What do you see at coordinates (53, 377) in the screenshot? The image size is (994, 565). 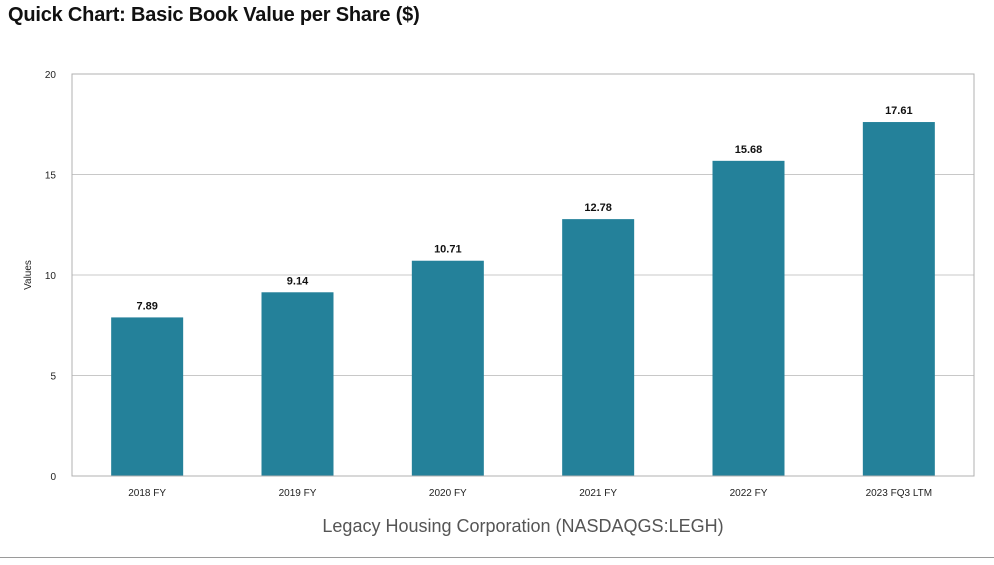 I see `y-tick-label: 5` at bounding box center [53, 377].